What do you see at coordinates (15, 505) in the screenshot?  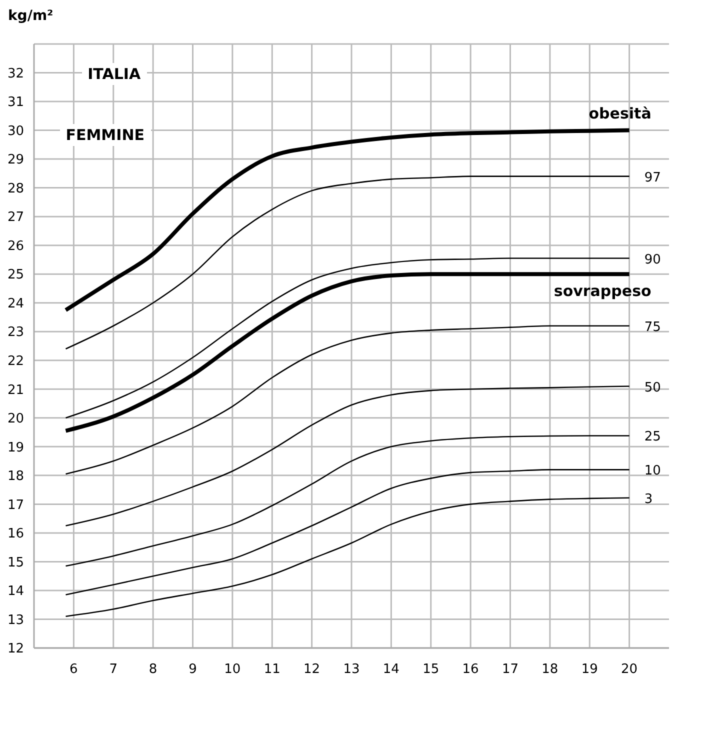 I see `y-tick-label: 17` at bounding box center [15, 505].